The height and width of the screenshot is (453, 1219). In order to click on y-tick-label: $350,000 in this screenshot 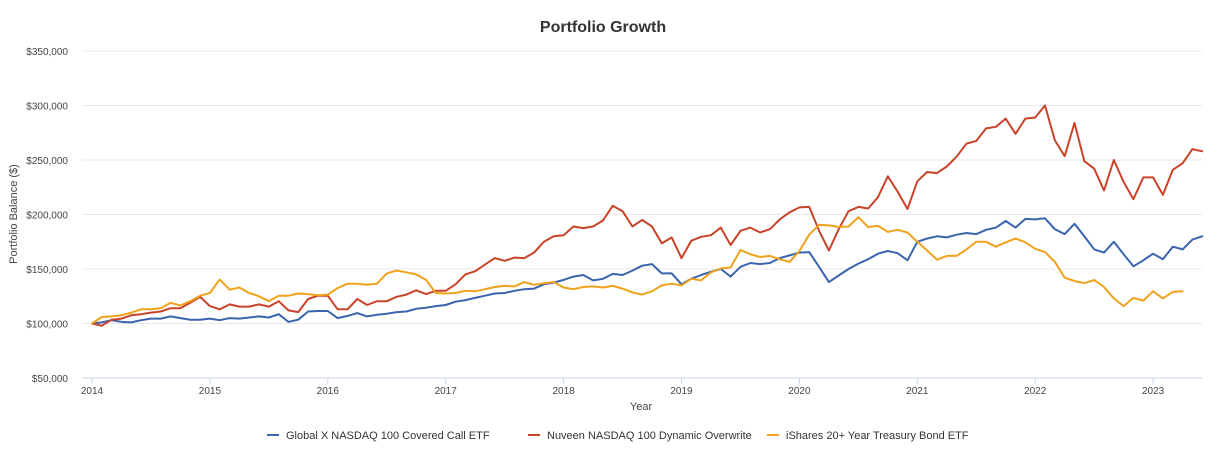, I will do `click(47, 52)`.